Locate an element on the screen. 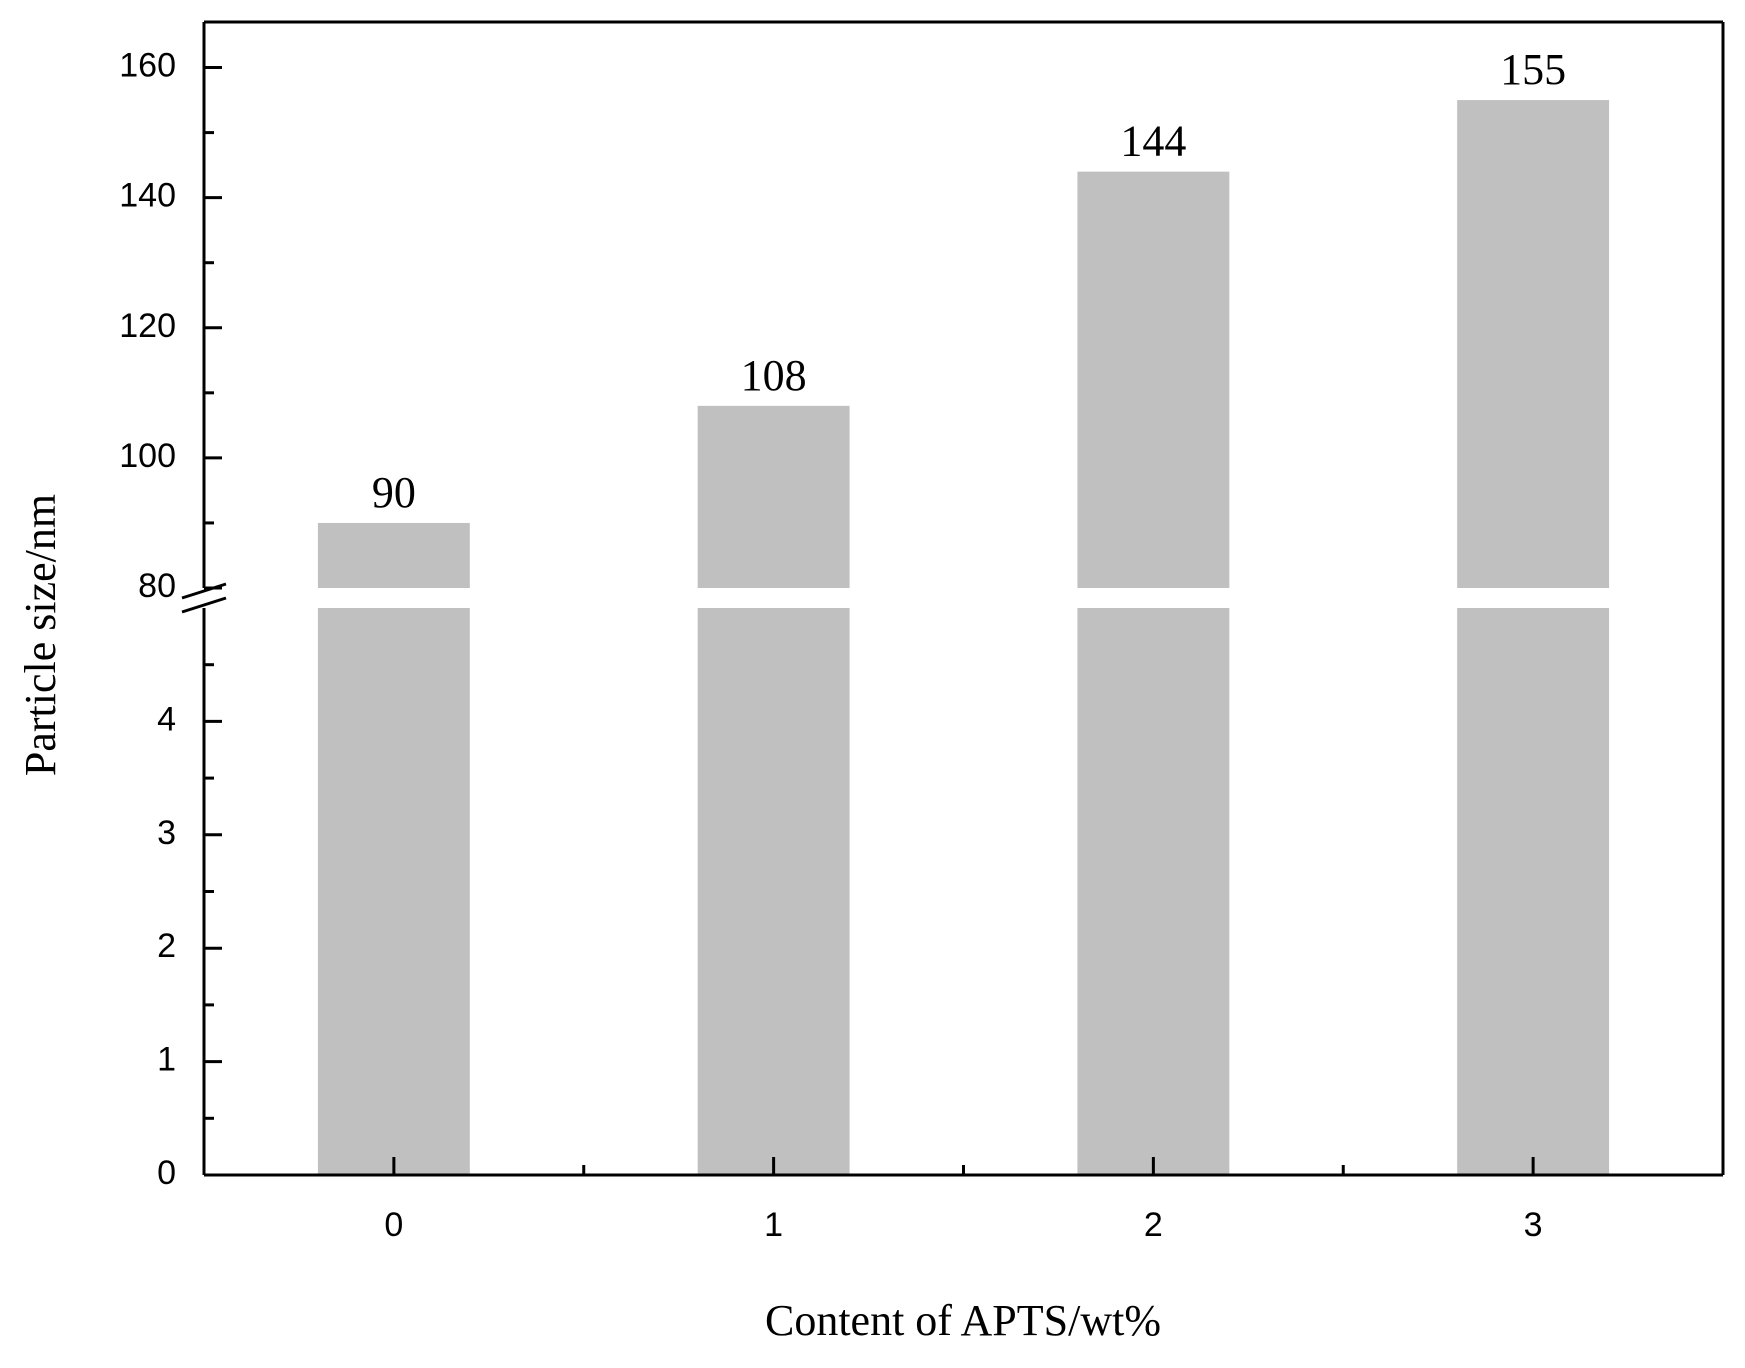  value-label: 144 is located at coordinates (1153, 141).